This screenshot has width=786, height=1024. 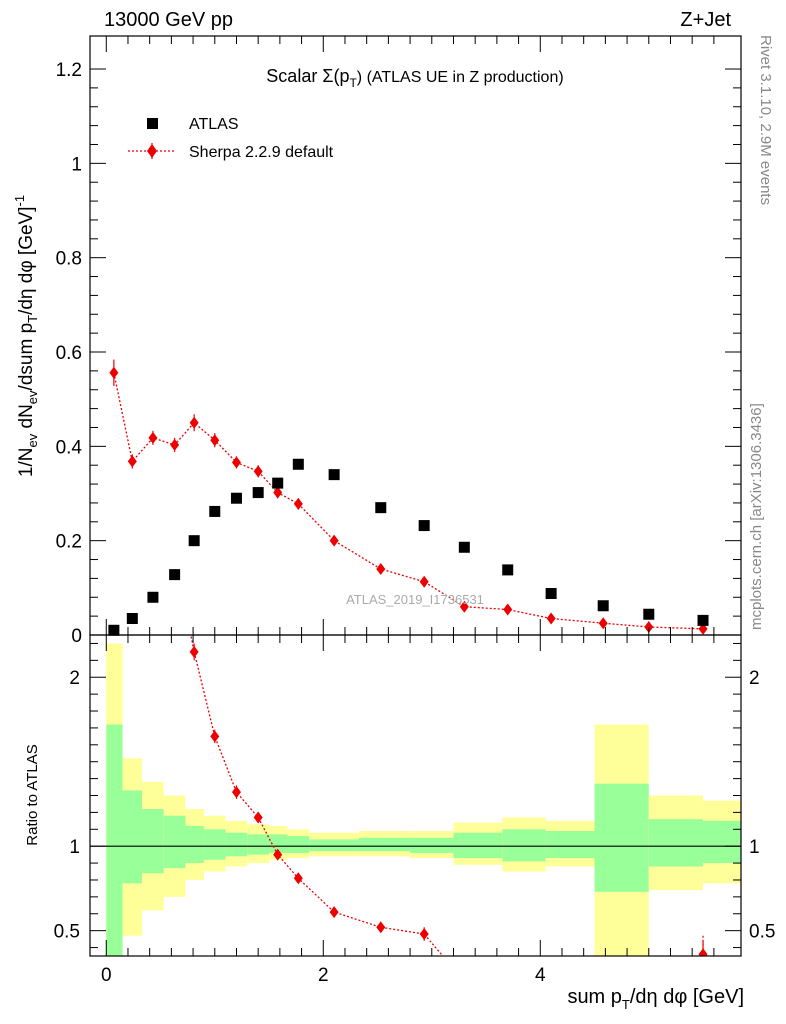 I want to click on legend-mc-marker, so click(x=152, y=151).